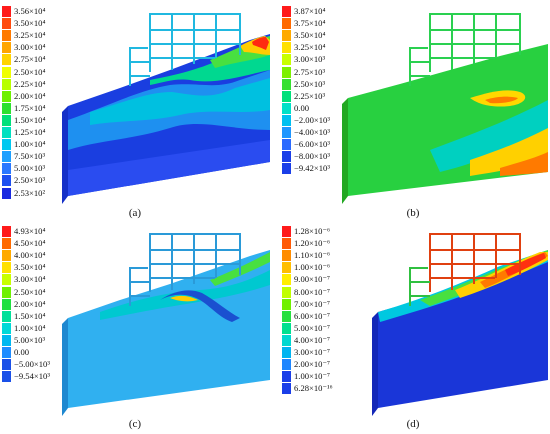  What do you see at coordinates (23, 181) in the screenshot?
I see `legend-entry: 2.50×10³` at bounding box center [23, 181].